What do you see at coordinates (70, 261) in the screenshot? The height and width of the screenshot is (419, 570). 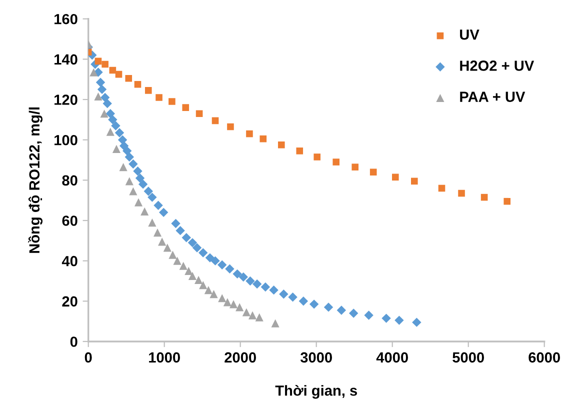 I see `y-tick-label: 40` at bounding box center [70, 261].